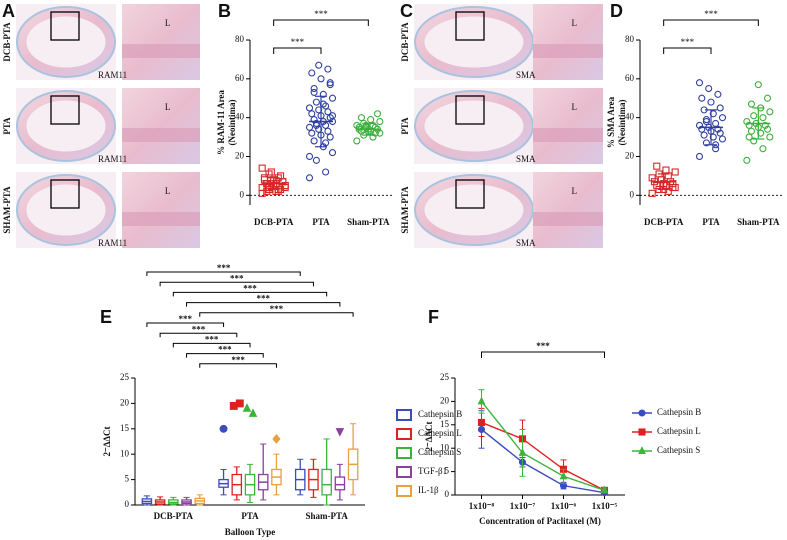 The width and height of the screenshot is (787, 540). Describe the element at coordinates (616, 11) in the screenshot. I see `panel-label: D` at that location.